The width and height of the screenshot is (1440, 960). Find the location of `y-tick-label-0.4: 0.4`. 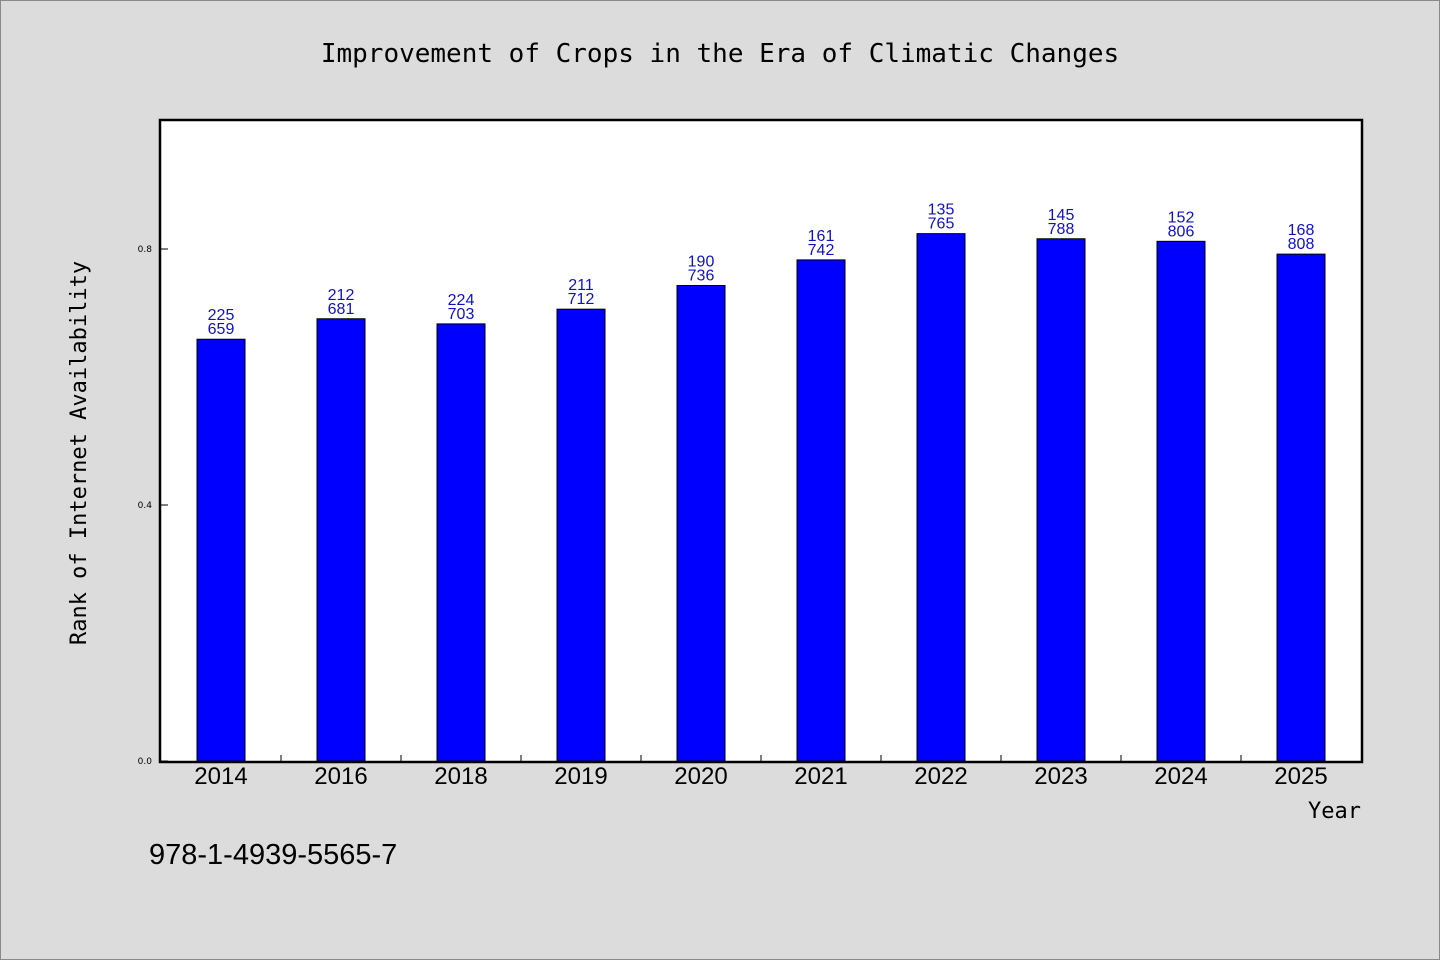

y-tick-label-0.4: 0.4 is located at coordinates (145, 506).